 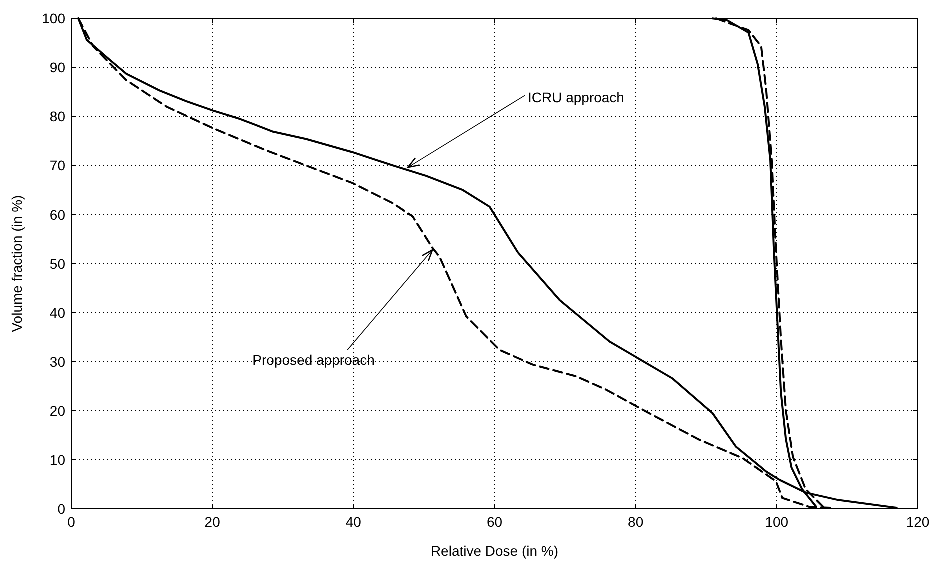 What do you see at coordinates (62, 509) in the screenshot?
I see `y-tick-label: 0` at bounding box center [62, 509].